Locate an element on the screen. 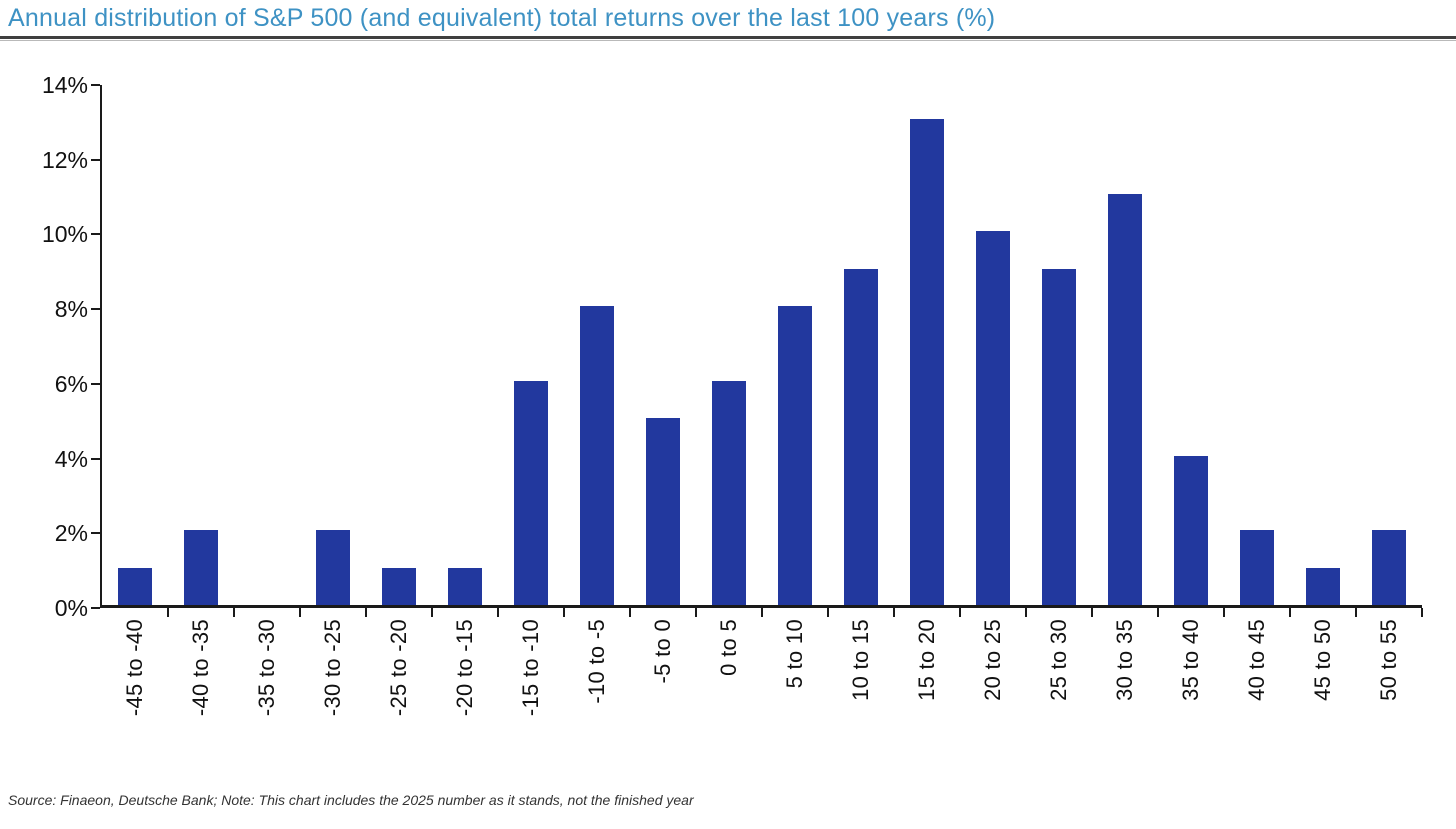 This screenshot has width=1456, height=829. bar-15to20 is located at coordinates (927, 362).